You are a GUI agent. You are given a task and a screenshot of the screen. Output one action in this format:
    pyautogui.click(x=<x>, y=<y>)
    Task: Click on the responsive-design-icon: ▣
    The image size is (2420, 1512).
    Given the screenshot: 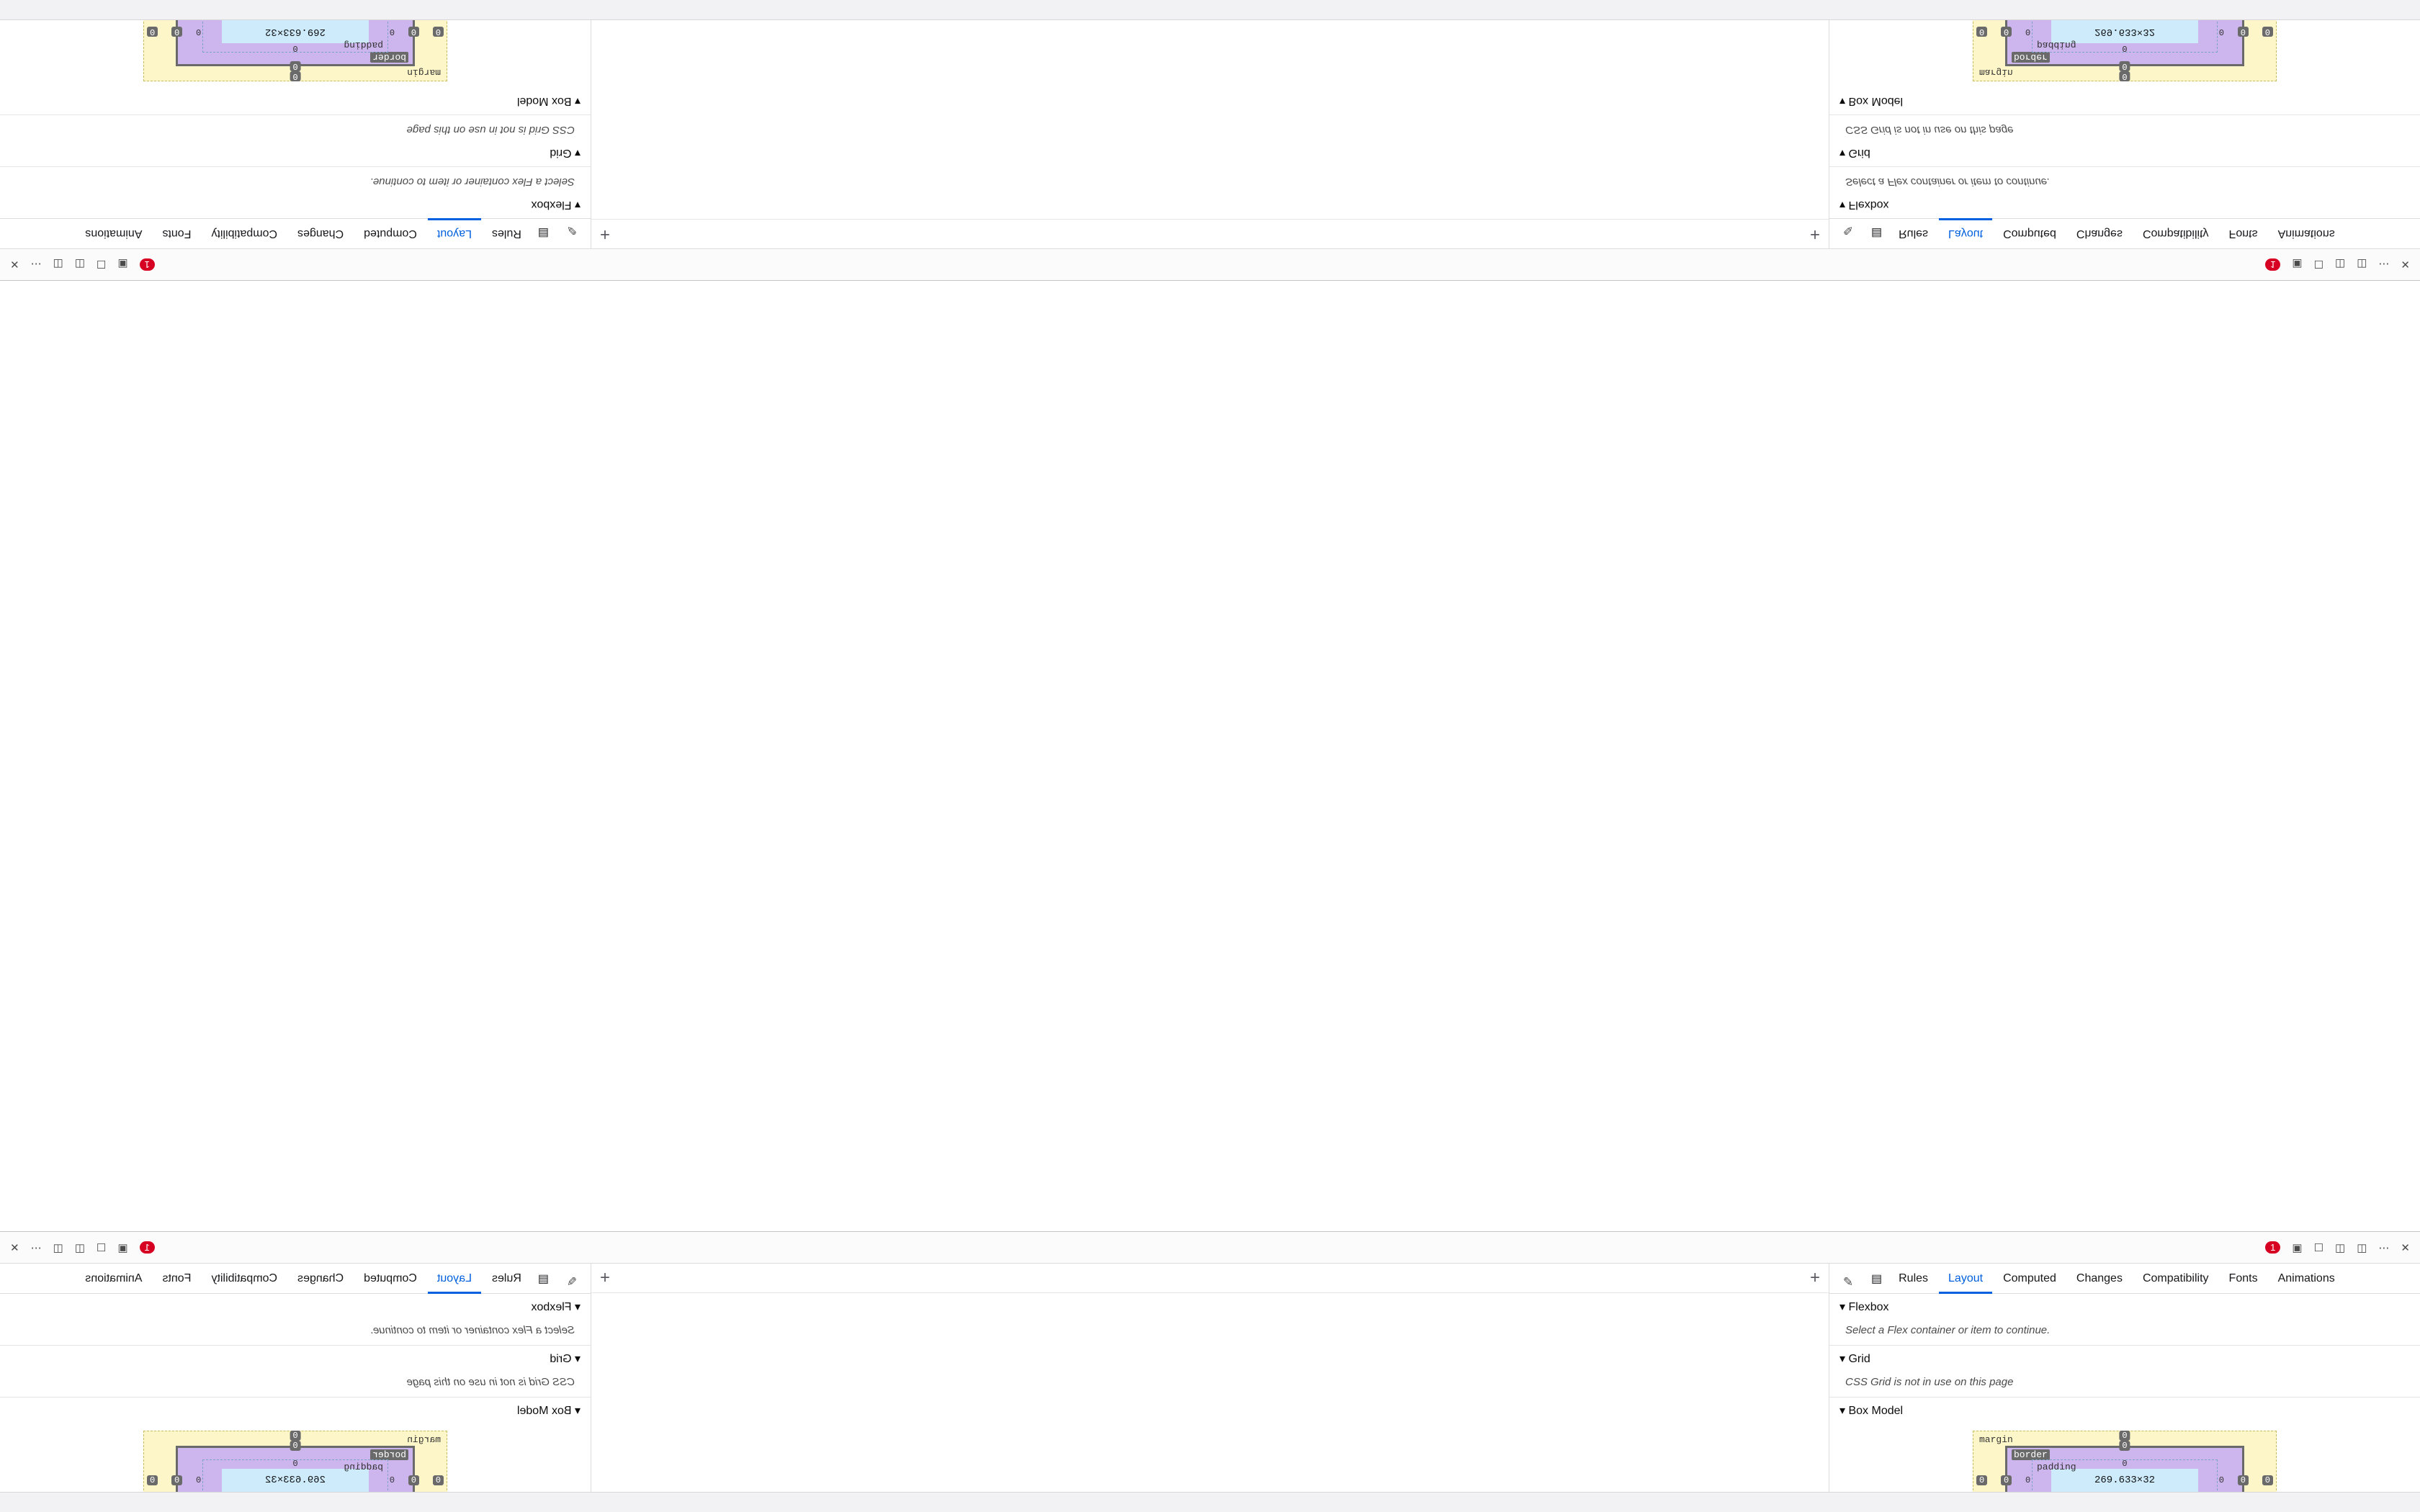 What is the action you would take?
    pyautogui.click(x=123, y=1247)
    